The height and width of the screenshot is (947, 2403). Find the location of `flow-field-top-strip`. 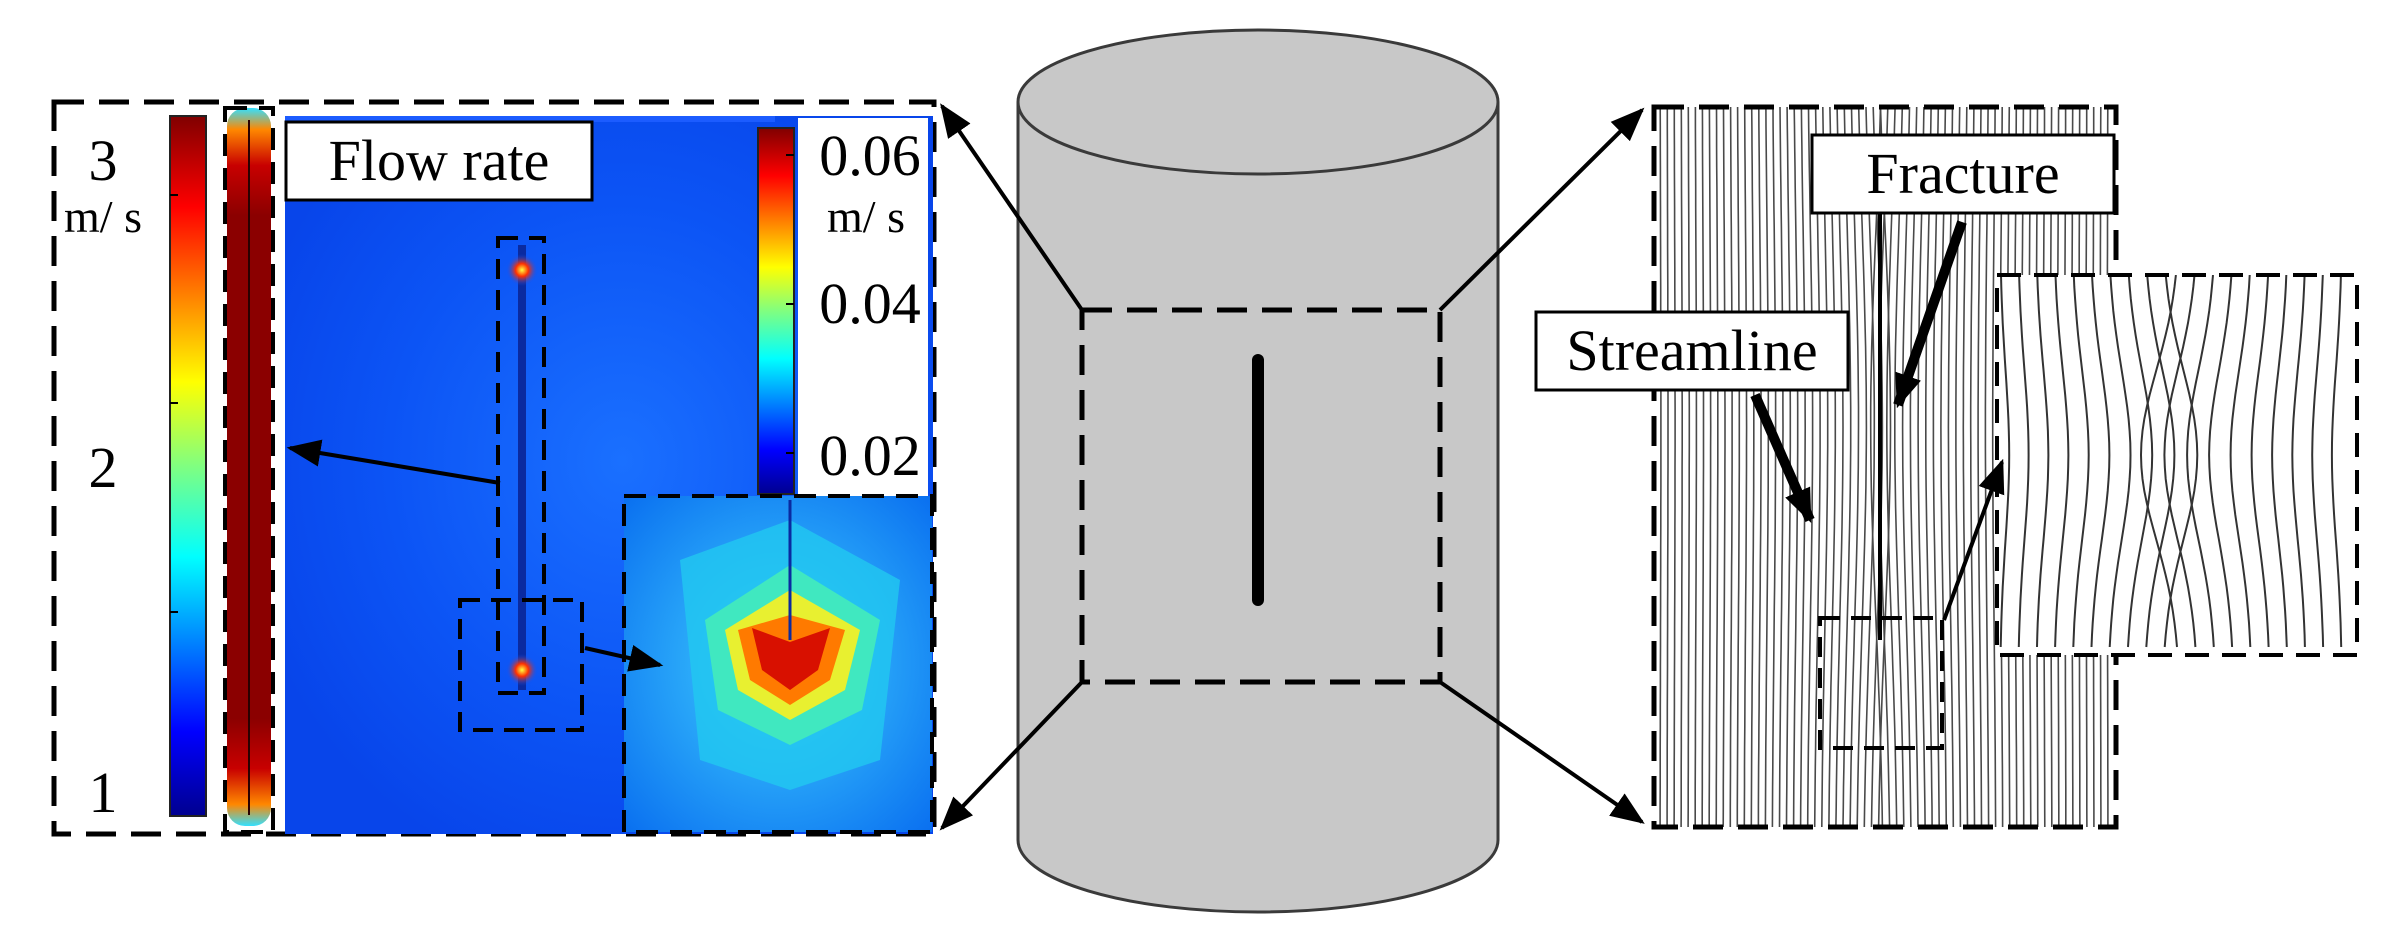

flow-field-top-strip is located at coordinates (530, 119).